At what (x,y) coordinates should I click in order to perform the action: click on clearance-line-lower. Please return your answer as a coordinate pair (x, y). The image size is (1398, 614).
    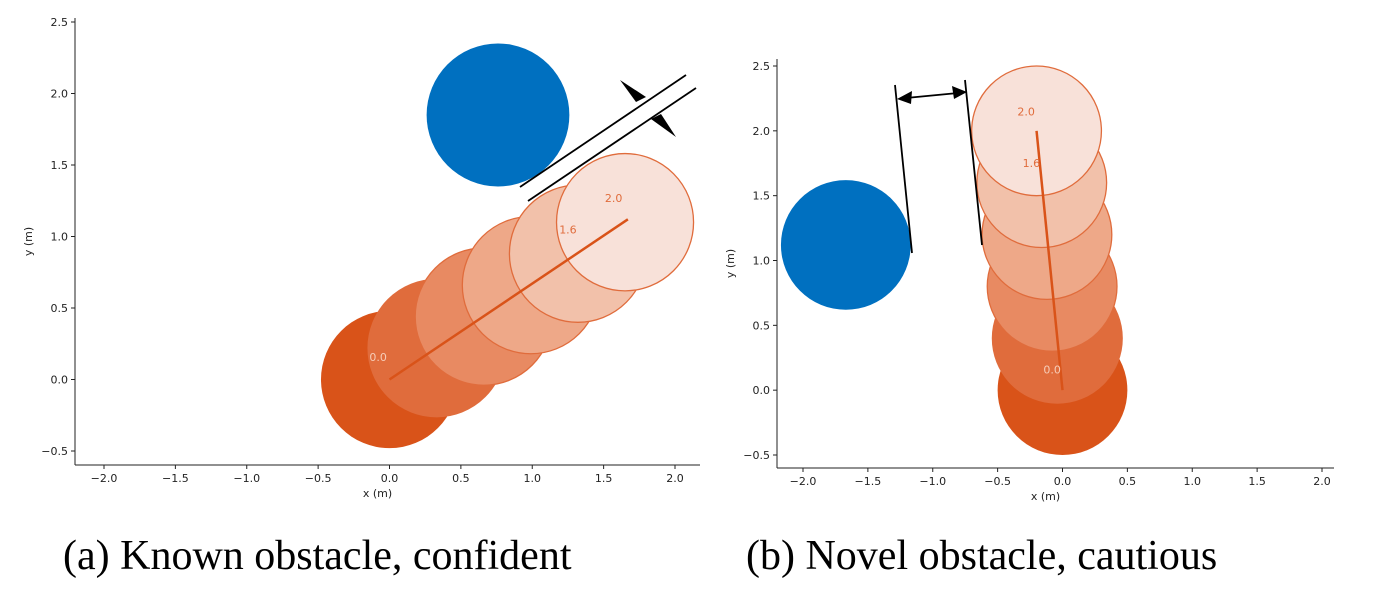
    Looking at the image, I should click on (612, 144).